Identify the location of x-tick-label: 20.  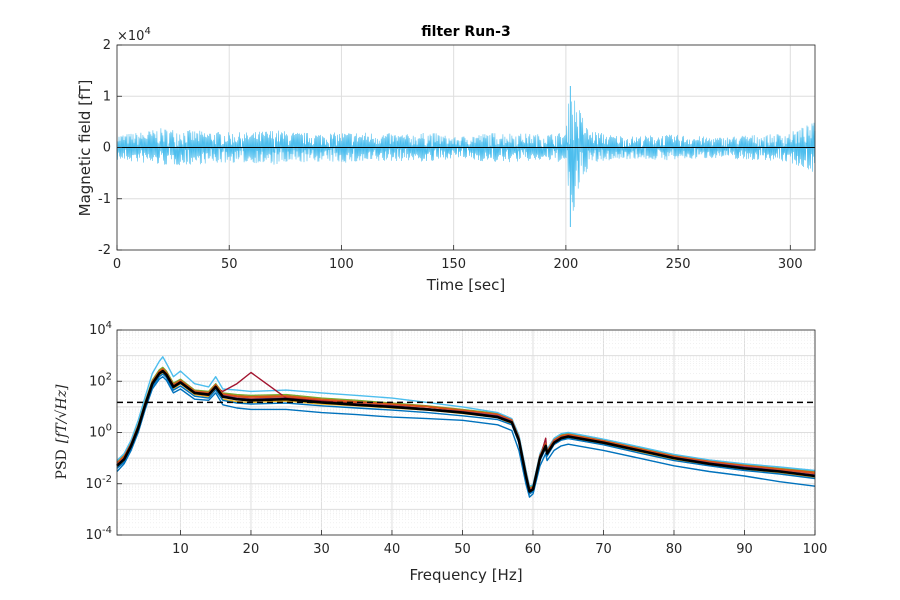
(251, 549).